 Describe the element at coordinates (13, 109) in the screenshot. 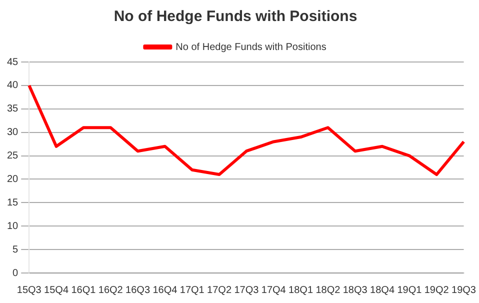

I see `y-tick-label: 35` at that location.